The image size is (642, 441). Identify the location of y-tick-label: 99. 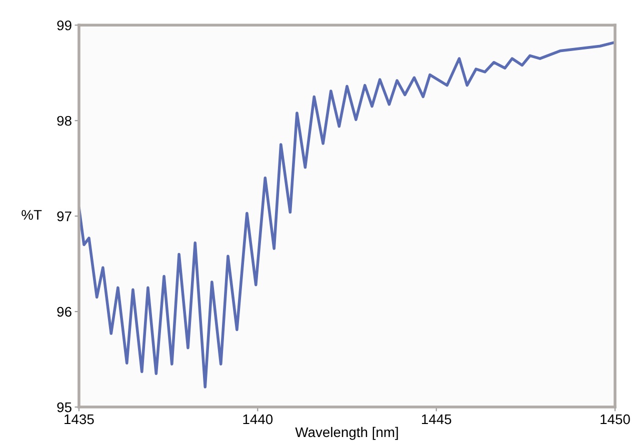
(64, 25).